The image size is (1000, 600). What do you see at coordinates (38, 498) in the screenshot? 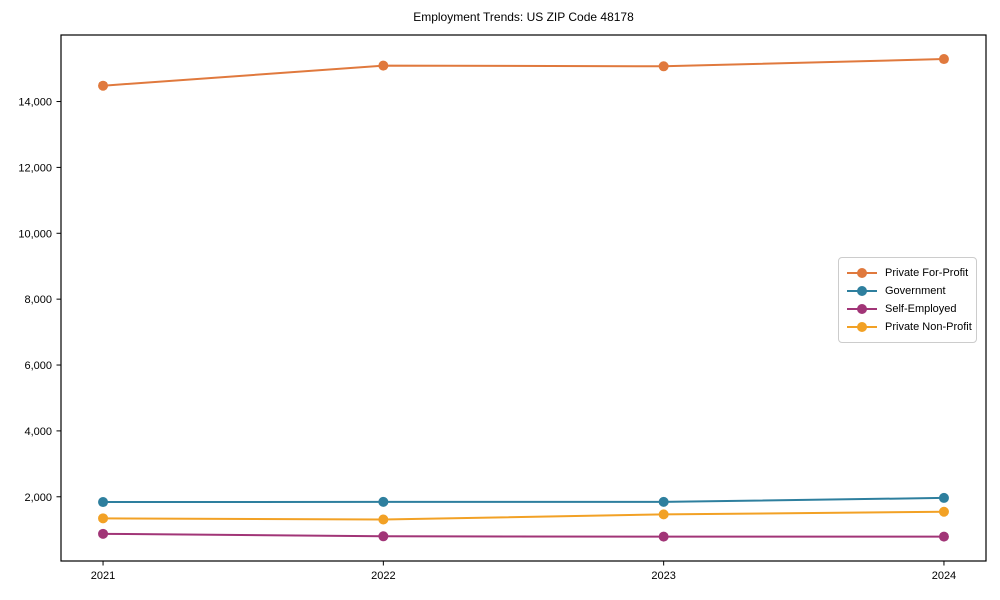
I see `svg-text: 2,000` at bounding box center [38, 498].